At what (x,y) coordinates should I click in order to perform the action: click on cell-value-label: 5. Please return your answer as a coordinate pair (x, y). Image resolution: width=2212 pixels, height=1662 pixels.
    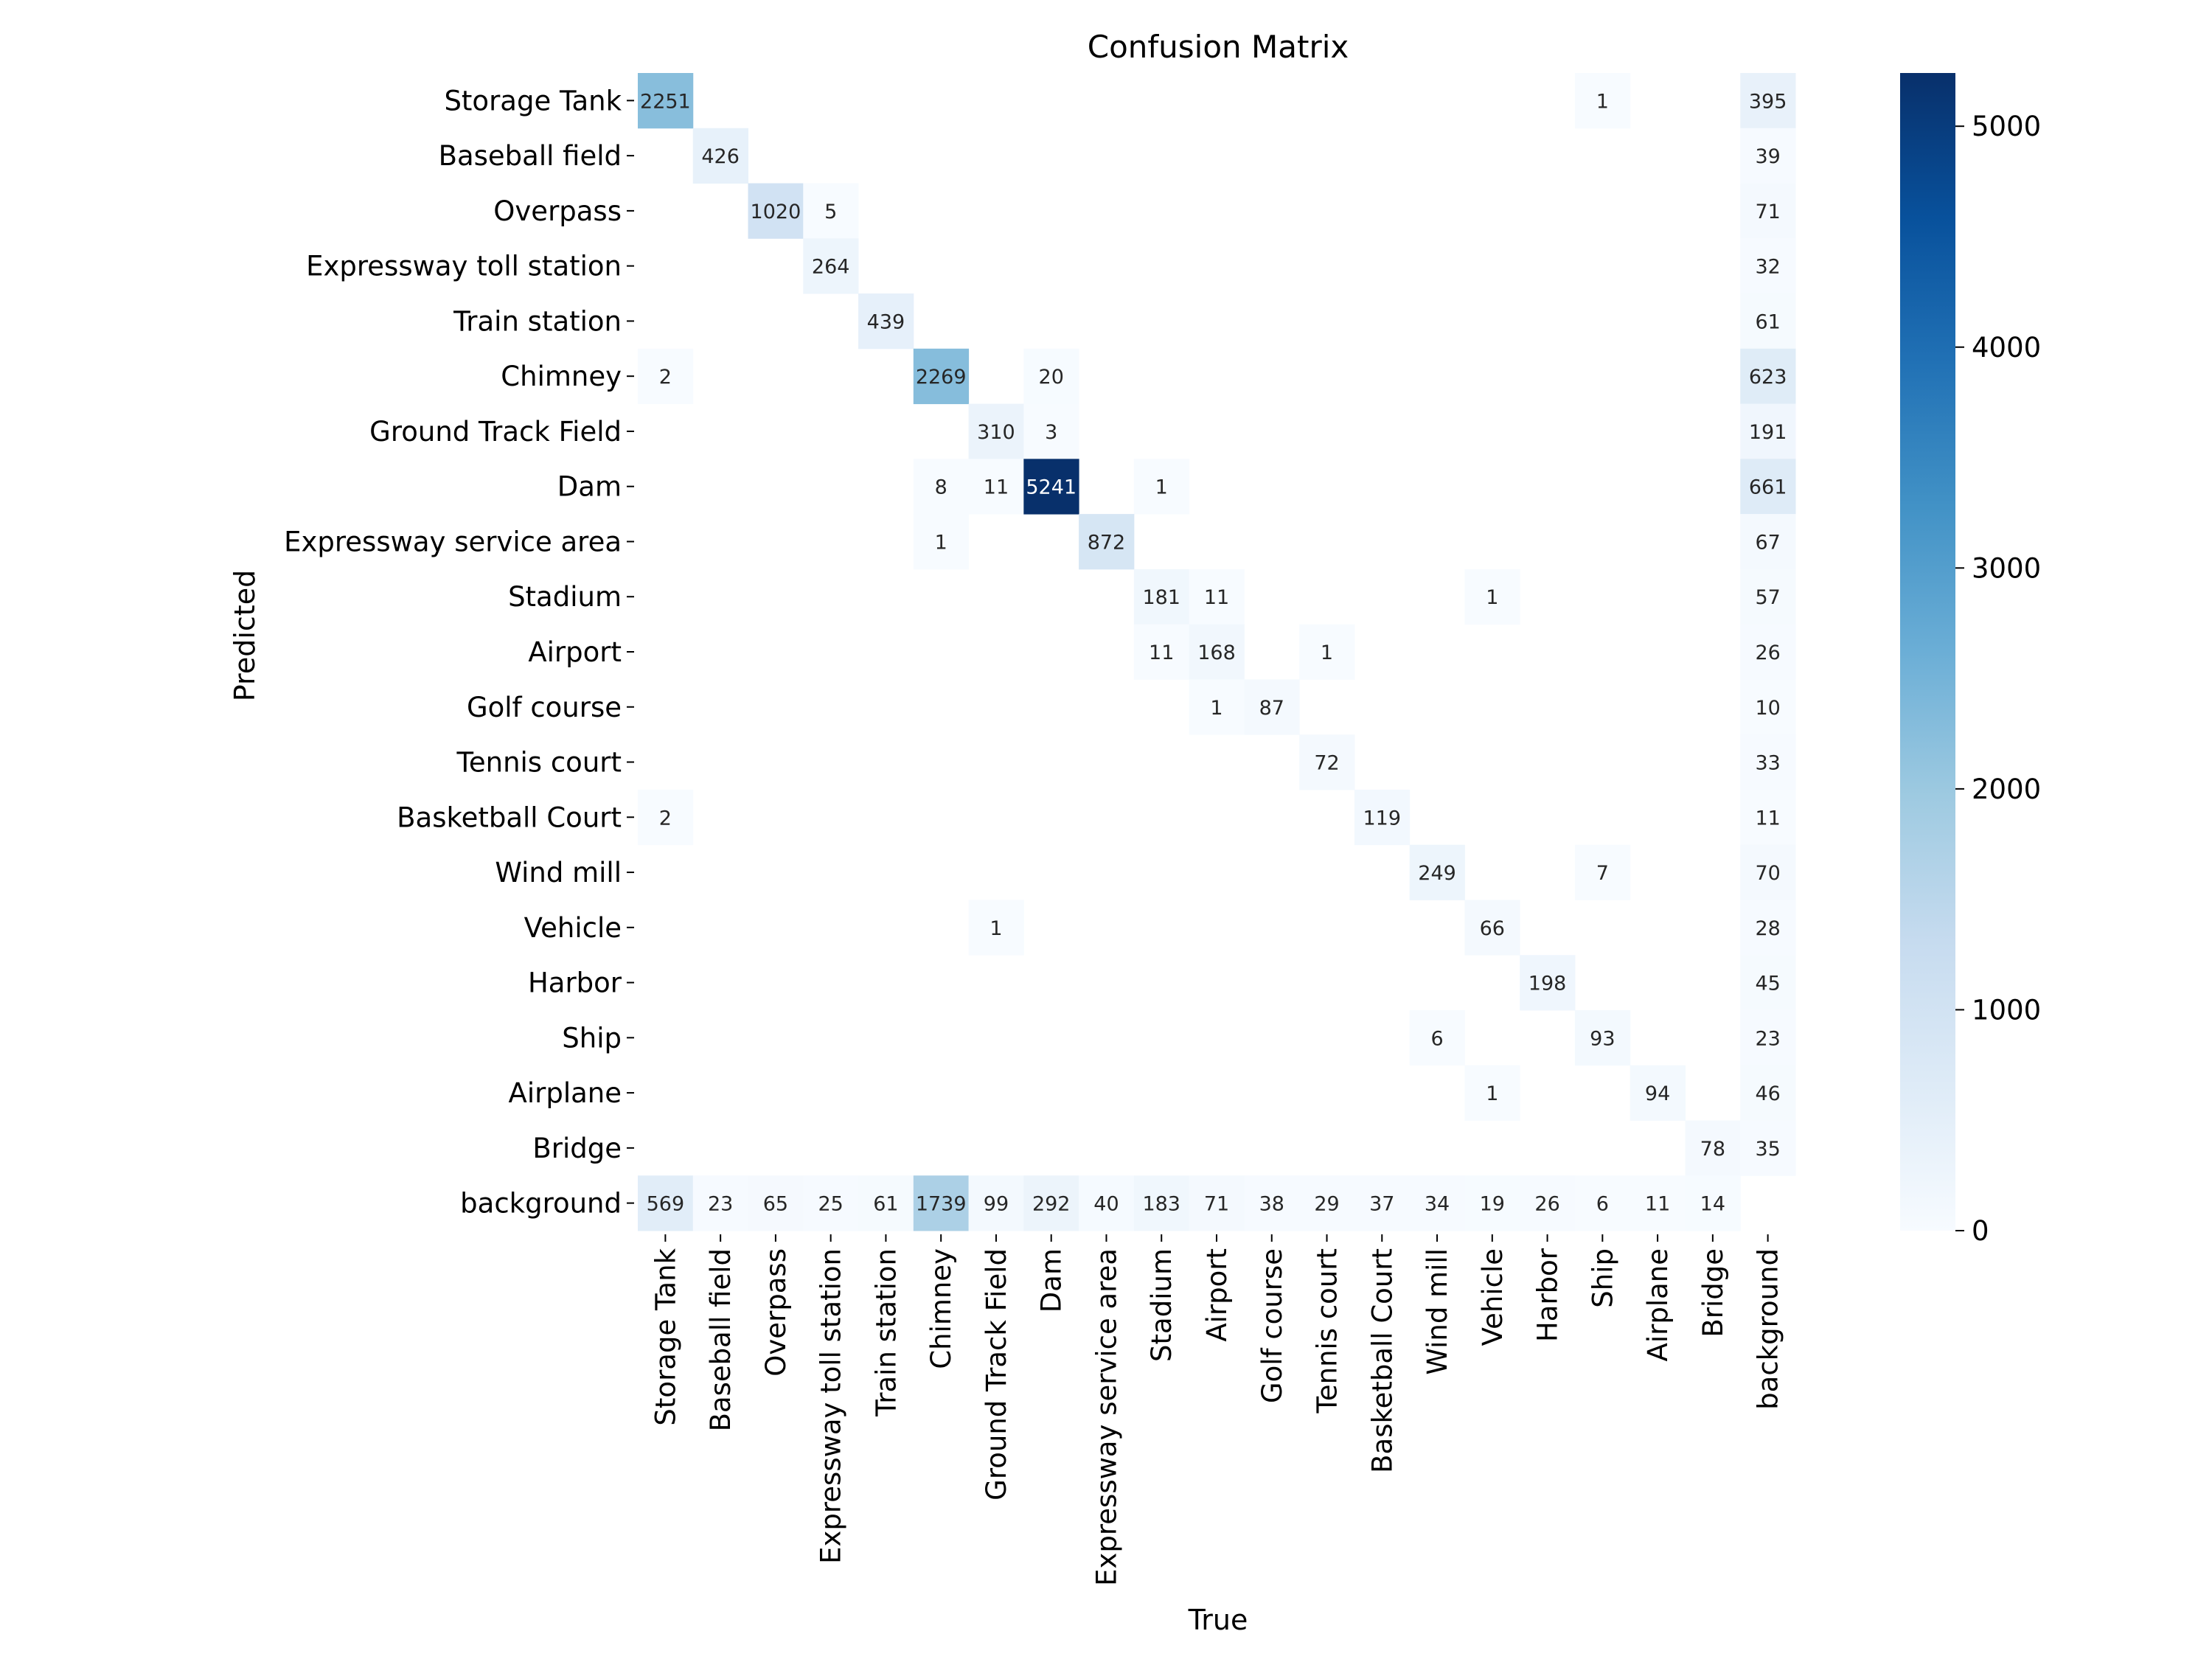
    Looking at the image, I should click on (830, 212).